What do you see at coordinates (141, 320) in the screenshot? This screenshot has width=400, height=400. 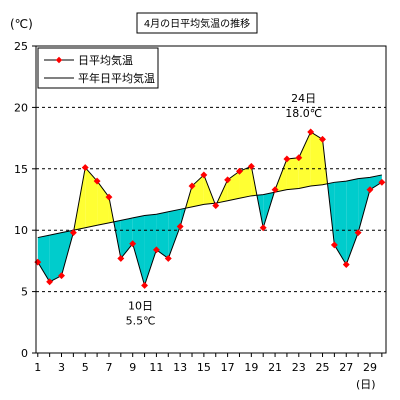 I see `annotation-value-10: 5.5℃` at bounding box center [141, 320].